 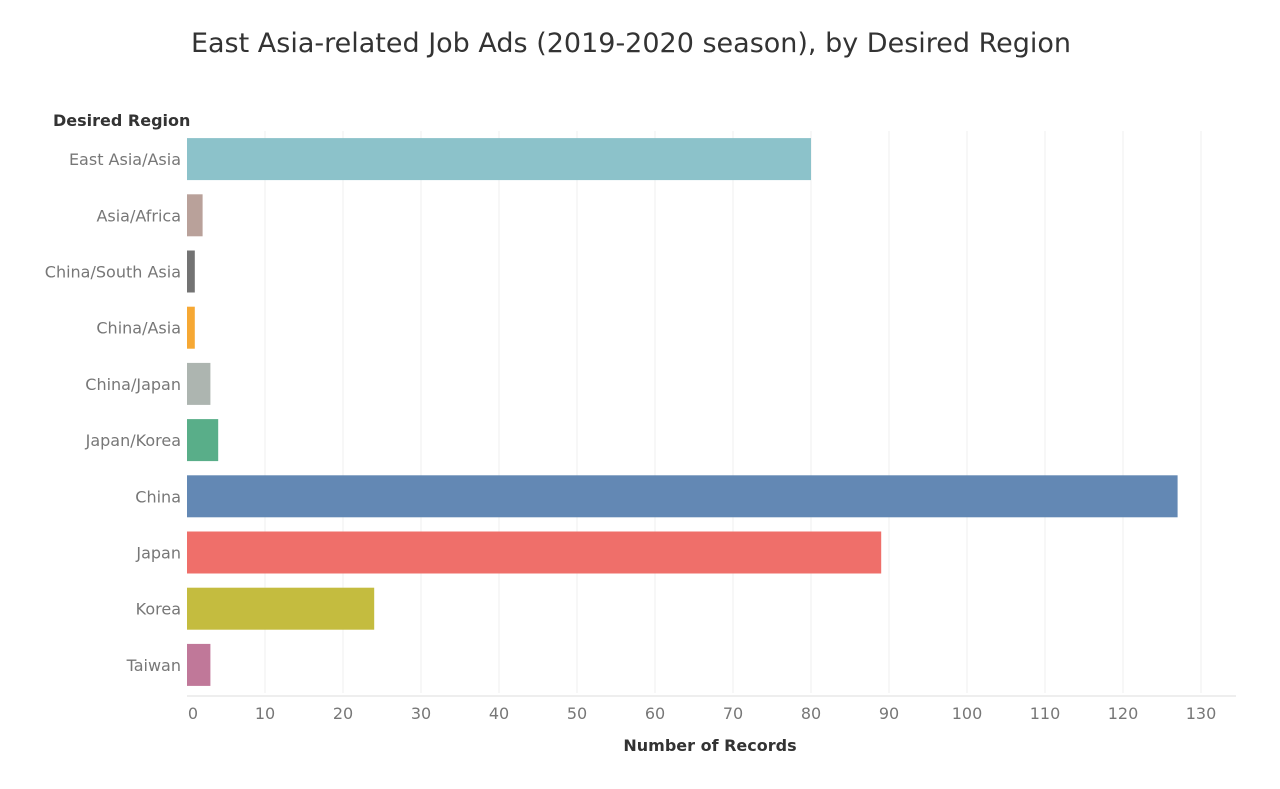 I want to click on bar-japan, so click(x=534, y=552).